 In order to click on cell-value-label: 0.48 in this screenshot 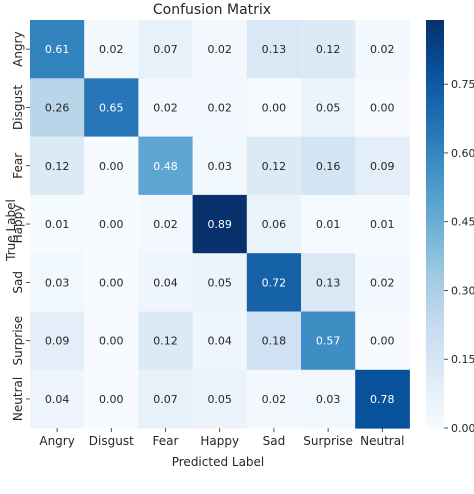, I will do `click(165, 166)`.